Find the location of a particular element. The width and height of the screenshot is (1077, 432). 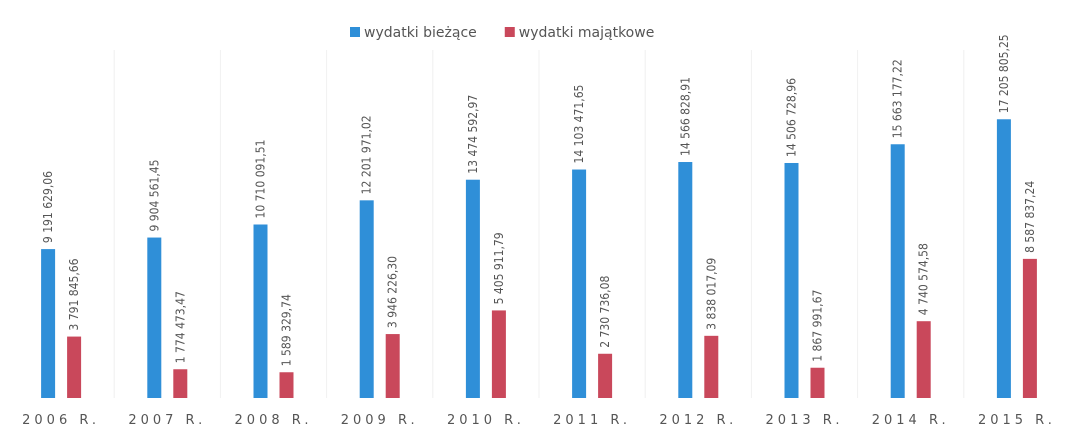

x-tick-label: 2011 R. is located at coordinates (592, 420).